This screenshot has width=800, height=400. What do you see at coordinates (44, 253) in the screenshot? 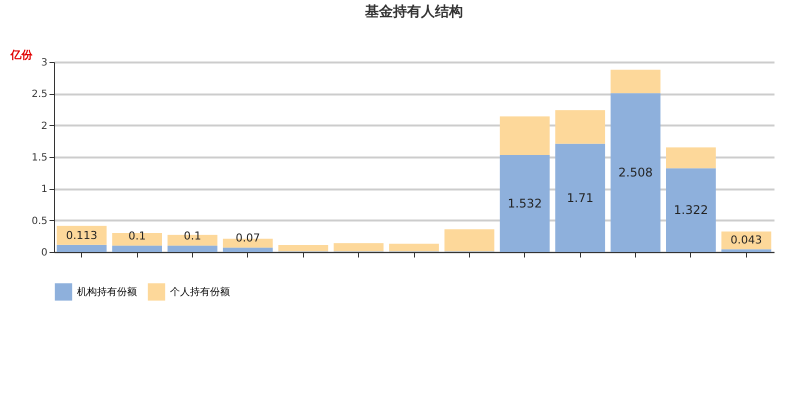
I see `y-tick-label: 0` at bounding box center [44, 253].